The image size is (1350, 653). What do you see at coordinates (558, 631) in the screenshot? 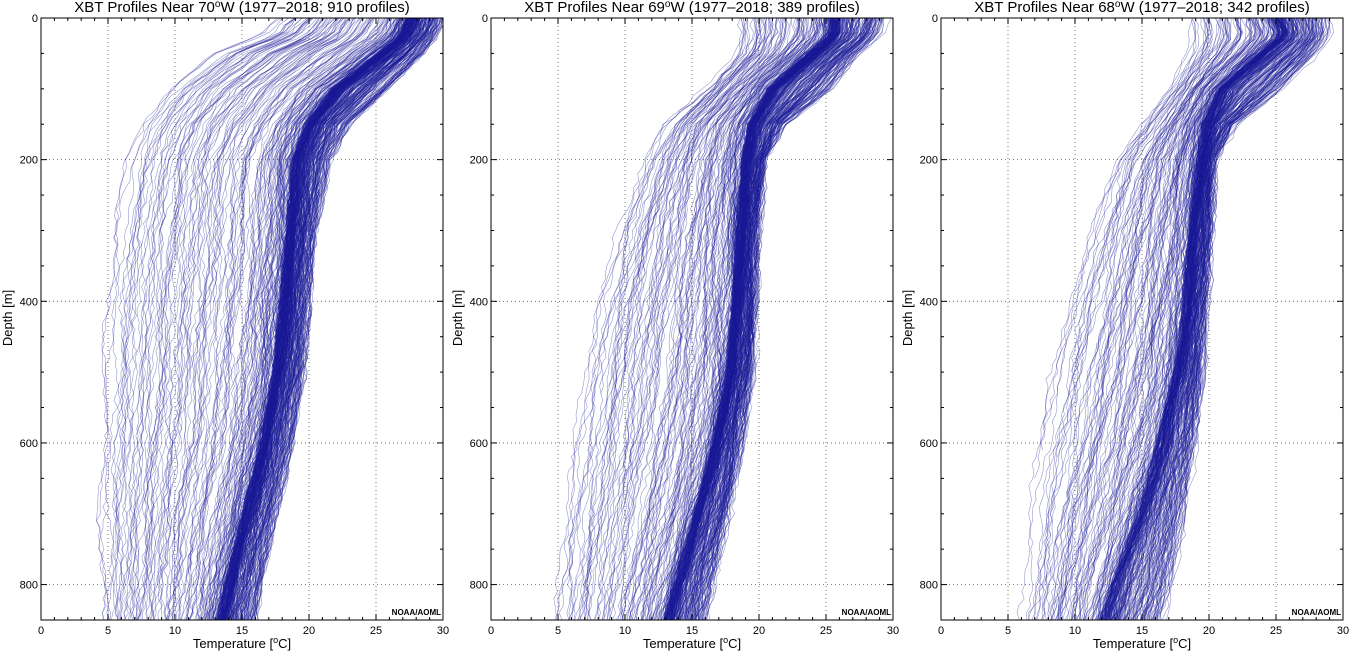
I see `x-tick-label: 5` at bounding box center [558, 631].